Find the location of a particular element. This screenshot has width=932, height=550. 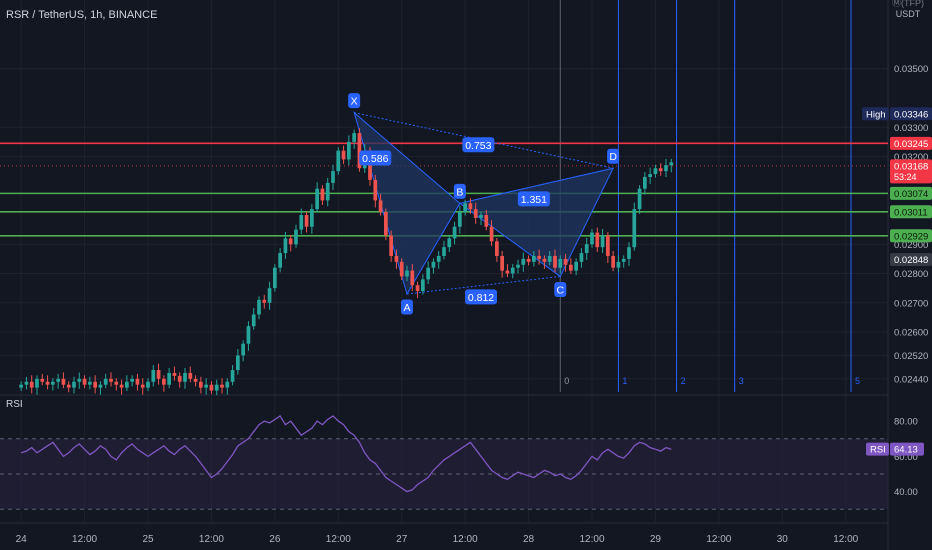

pattern-point-d: D is located at coordinates (613, 156).